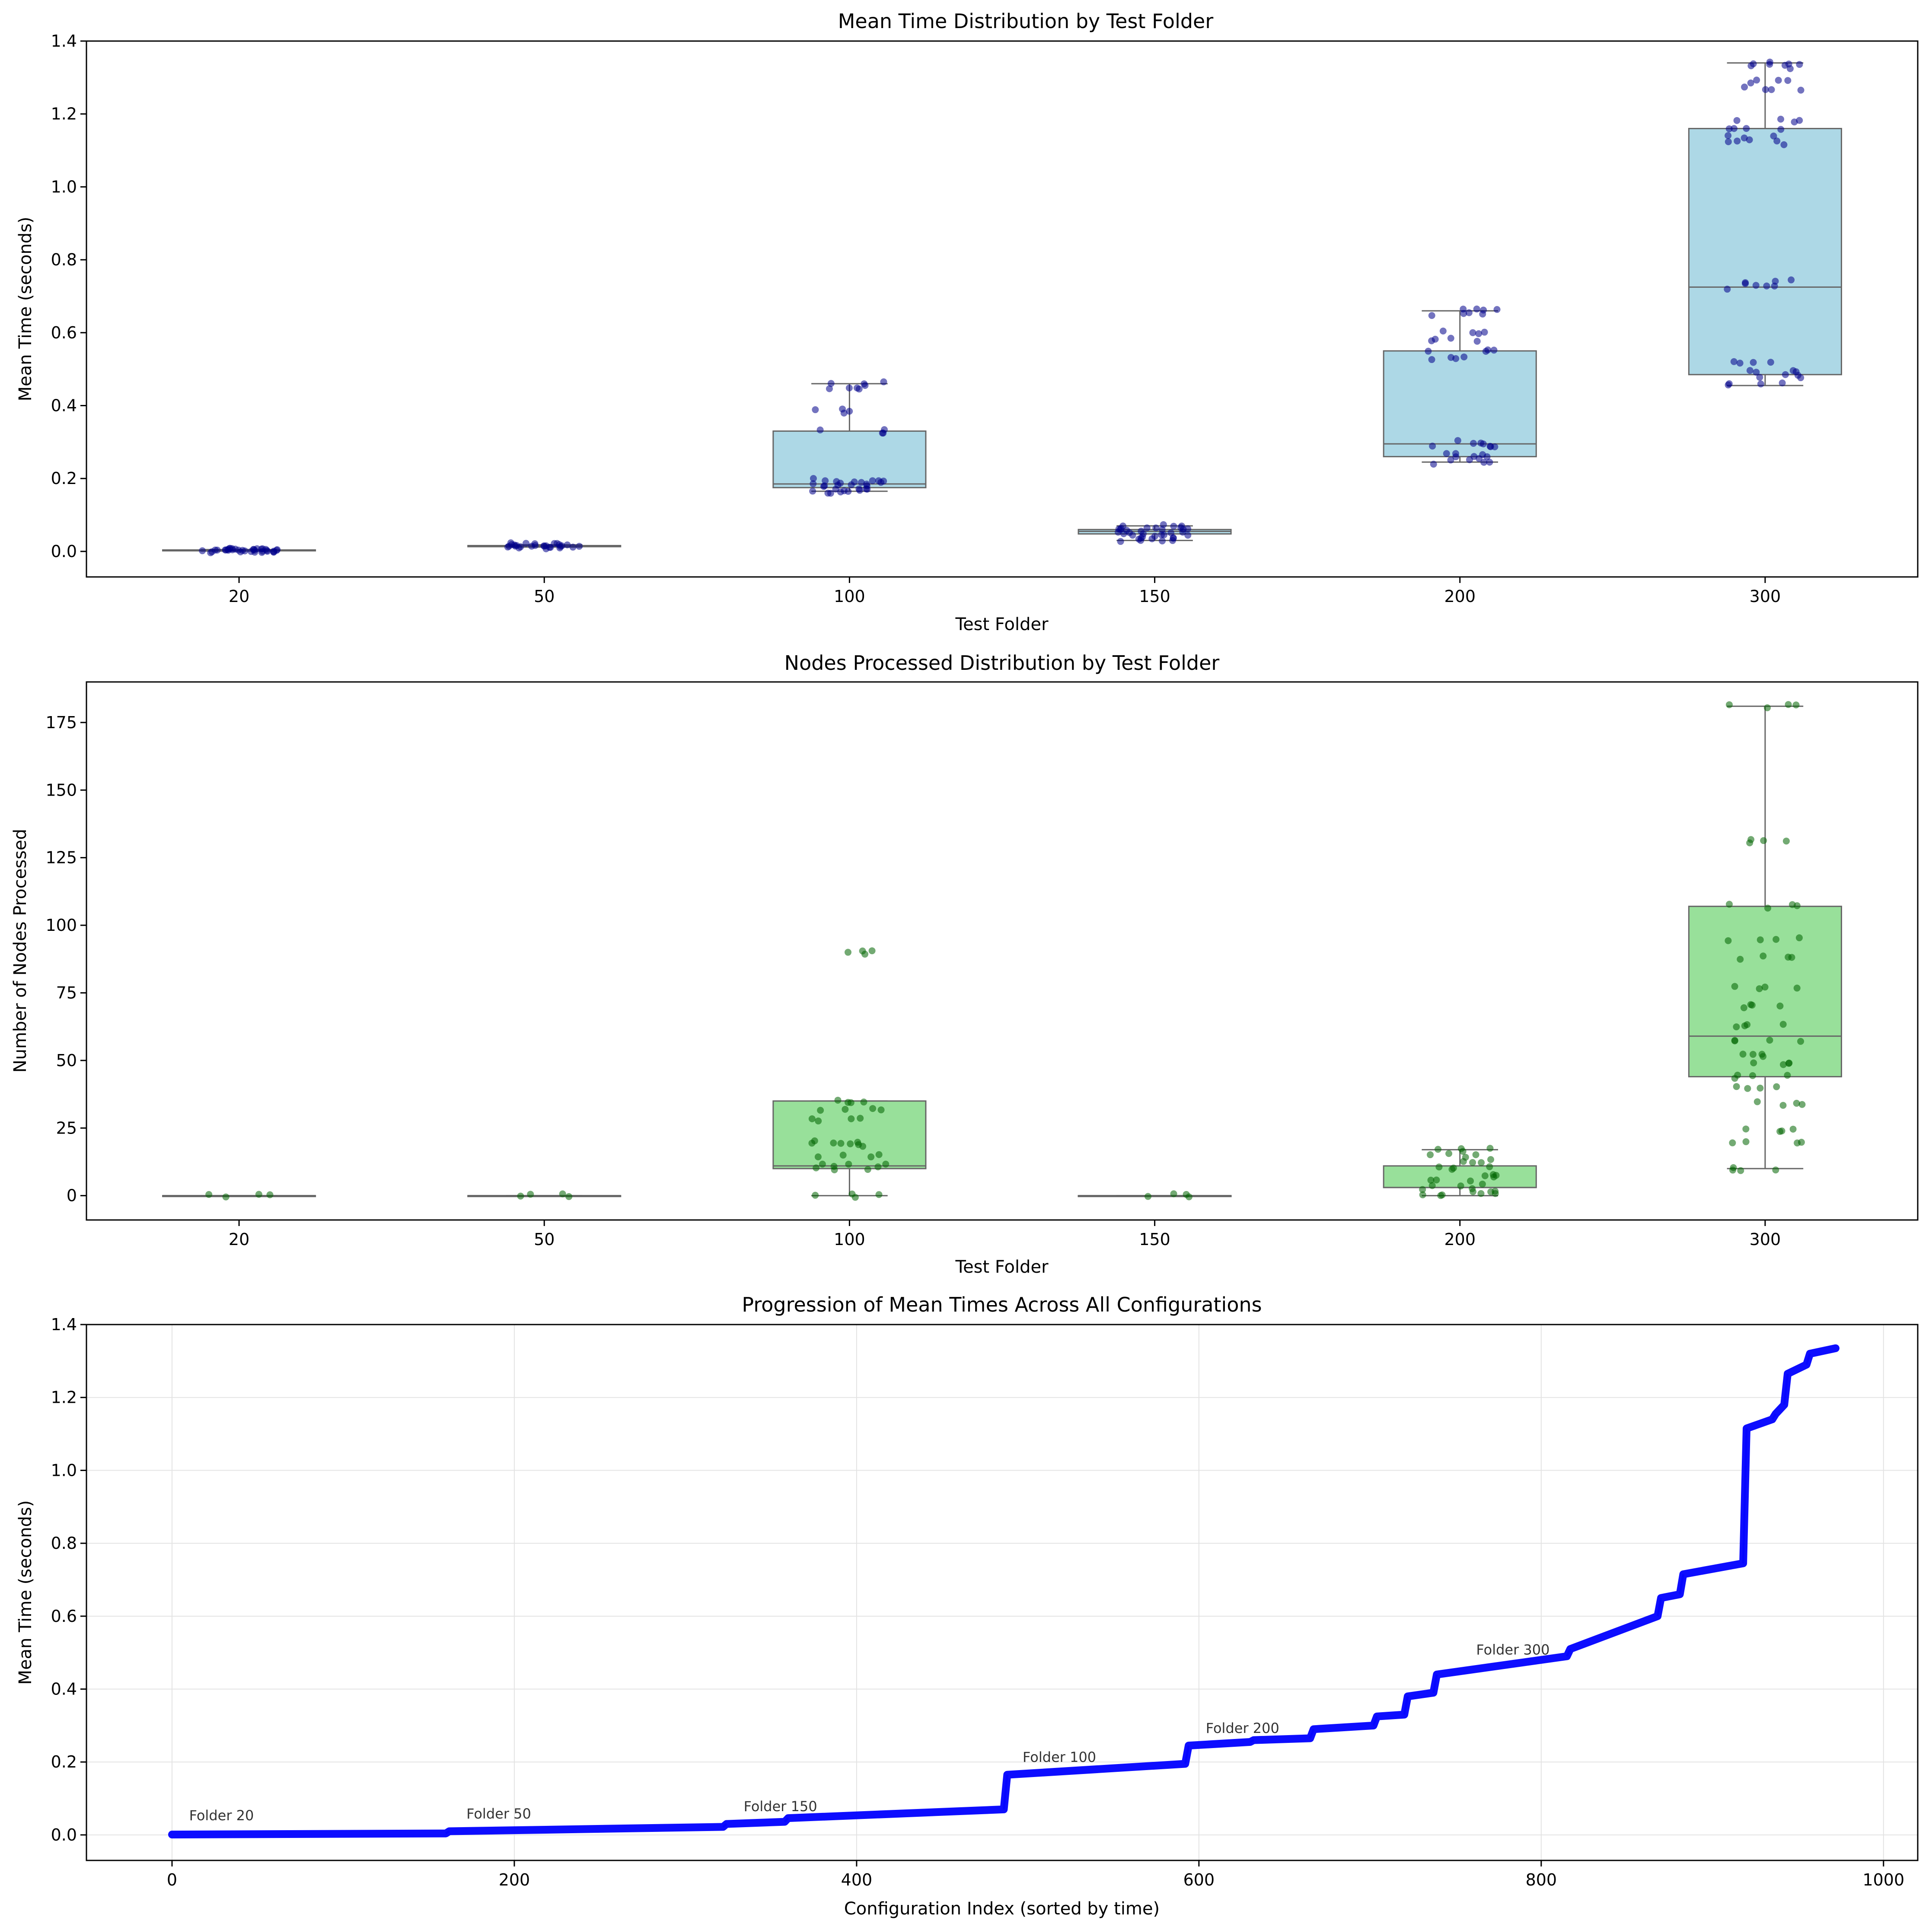  I want to click on x-tick-label: 100, so click(849, 1239).